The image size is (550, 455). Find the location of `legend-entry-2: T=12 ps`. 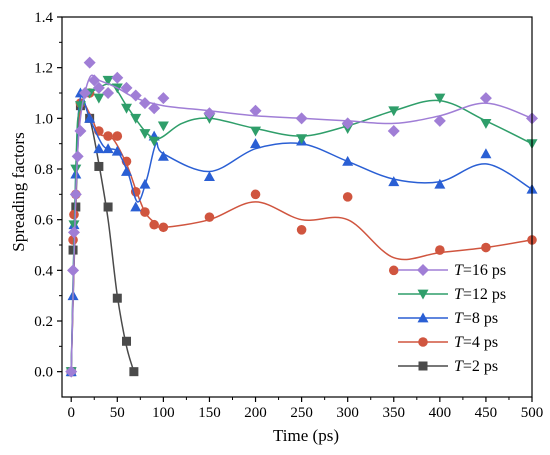

legend-entry-2: T=12 ps is located at coordinates (452, 294).